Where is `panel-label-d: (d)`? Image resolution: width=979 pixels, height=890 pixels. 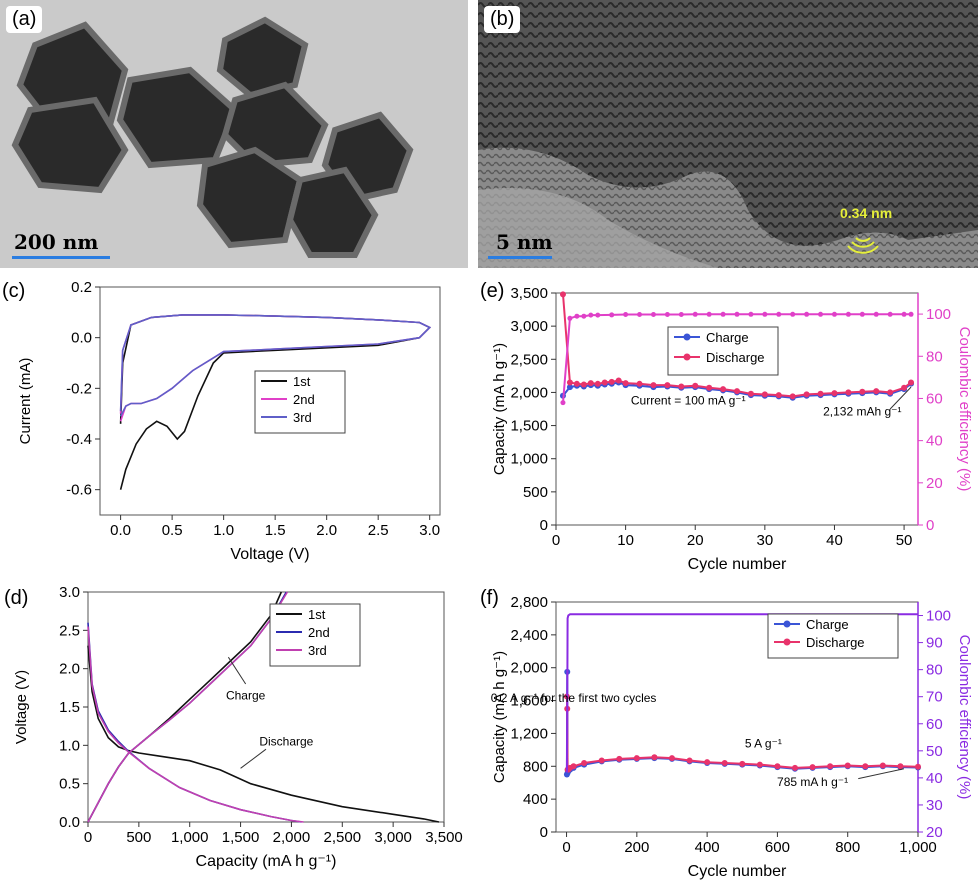 panel-label-d: (d) is located at coordinates (16, 598).